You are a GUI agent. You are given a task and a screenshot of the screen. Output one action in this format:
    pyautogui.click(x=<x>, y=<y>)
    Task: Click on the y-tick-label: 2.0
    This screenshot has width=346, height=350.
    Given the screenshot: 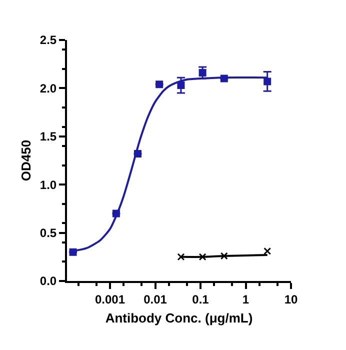 What is the action you would take?
    pyautogui.click(x=48, y=88)
    